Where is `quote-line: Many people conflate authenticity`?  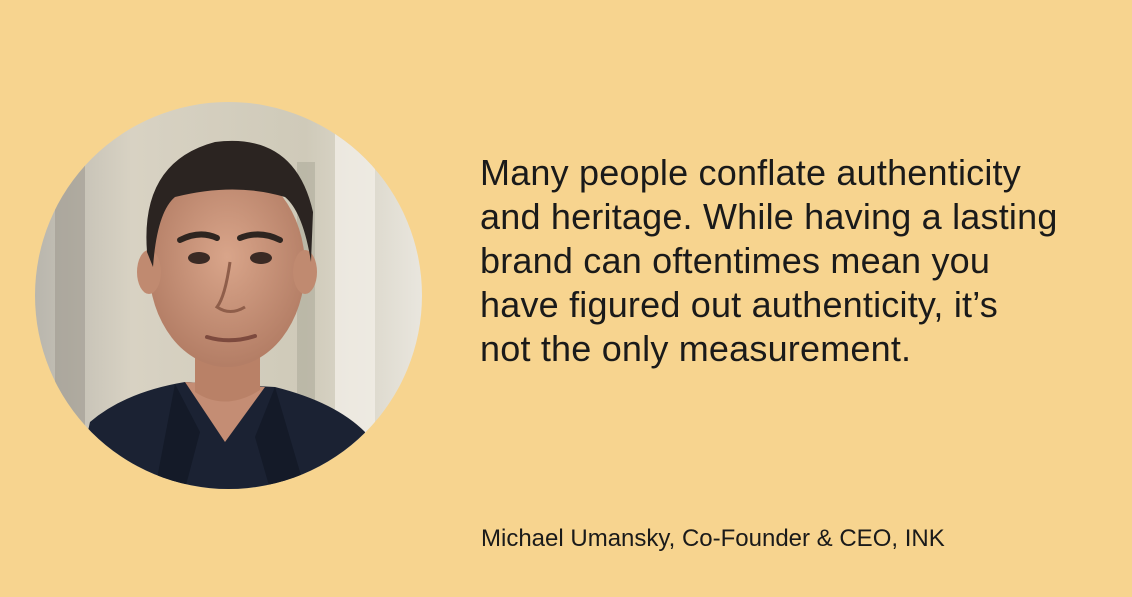 quote-line: Many people conflate authenticity is located at coordinates (750, 172).